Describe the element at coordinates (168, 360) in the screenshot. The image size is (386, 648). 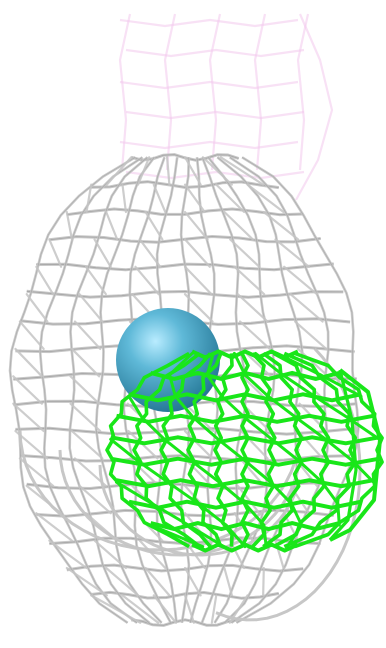
I see `ion-sphere` at that location.